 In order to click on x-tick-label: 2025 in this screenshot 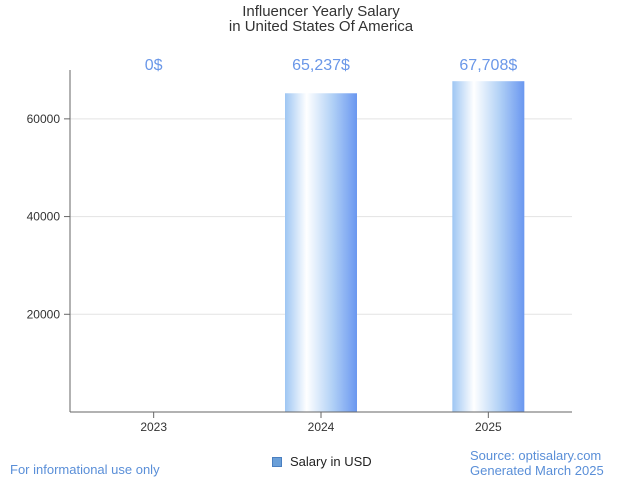, I will do `click(488, 427)`.